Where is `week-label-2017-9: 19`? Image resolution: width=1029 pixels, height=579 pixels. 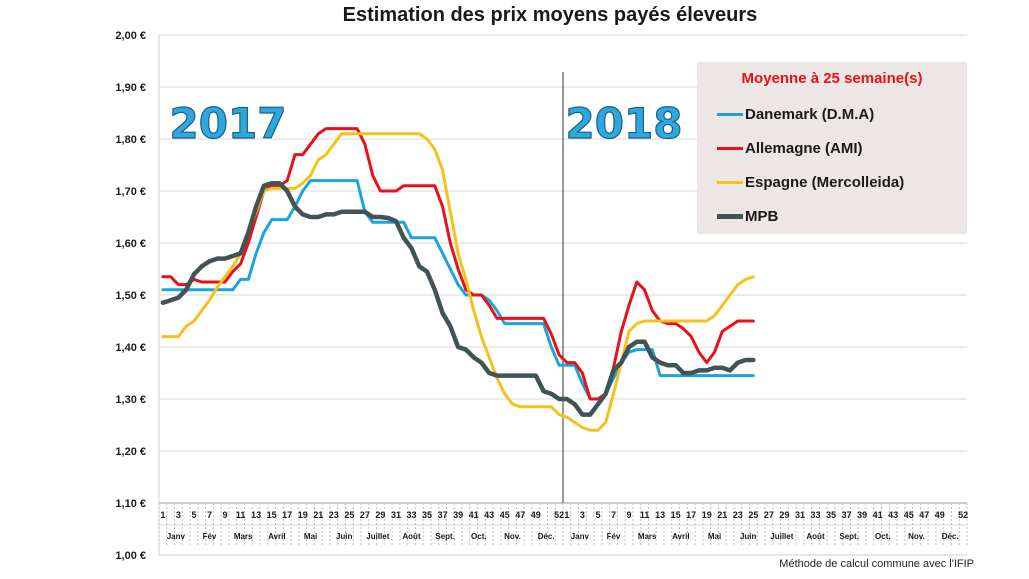 week-label-2017-9: 19 is located at coordinates (303, 515).